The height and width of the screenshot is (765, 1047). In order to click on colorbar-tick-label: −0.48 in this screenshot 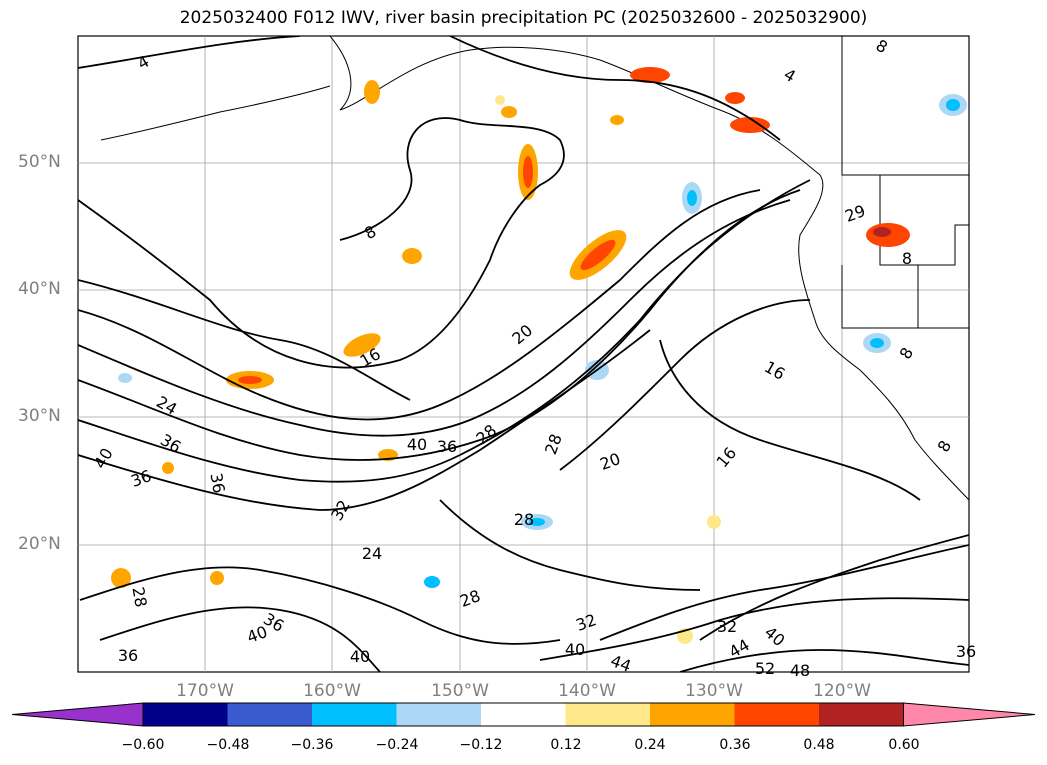, I will do `click(228, 745)`.